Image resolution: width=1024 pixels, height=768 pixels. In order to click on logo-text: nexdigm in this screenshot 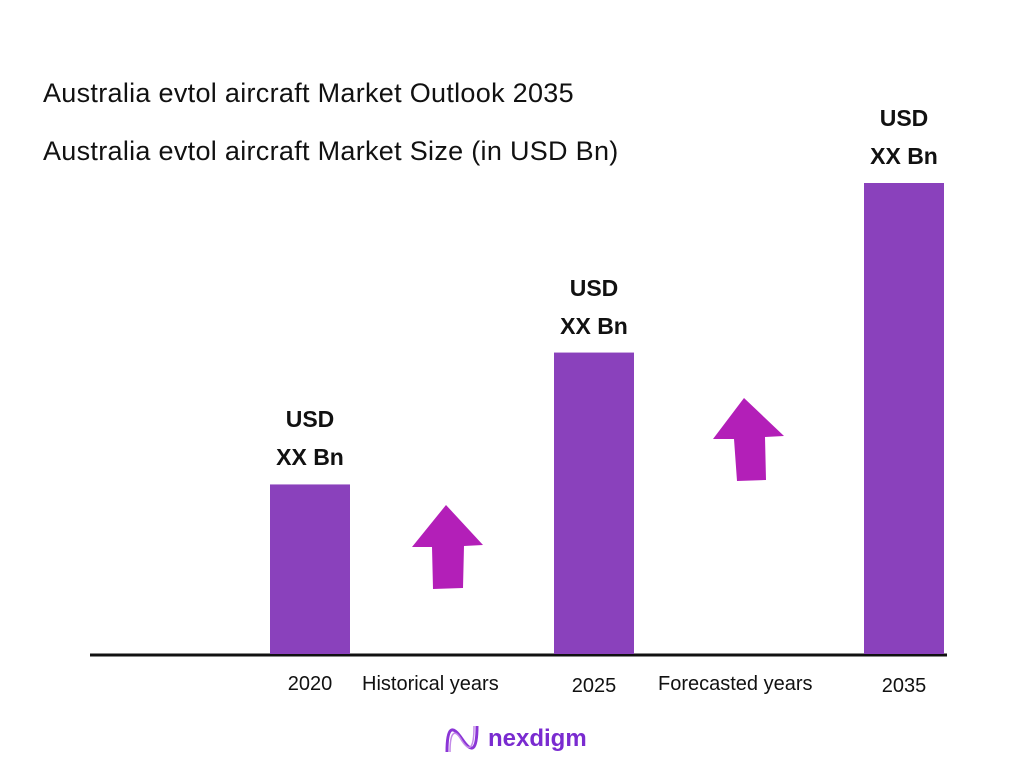, I will do `click(537, 738)`.